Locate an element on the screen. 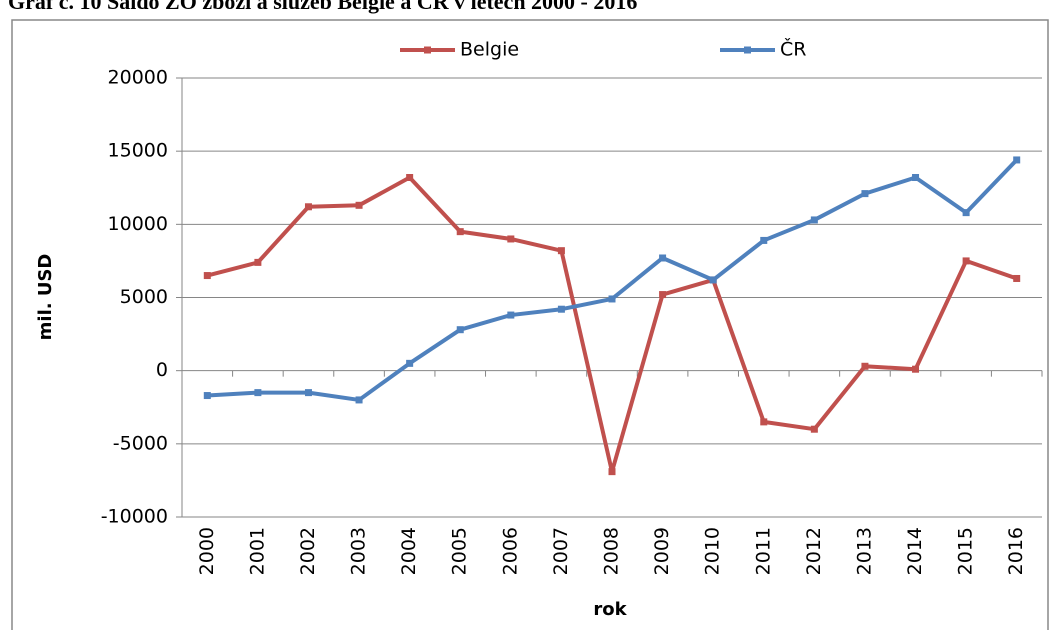 The height and width of the screenshot is (630, 1060). x-tick-label: 2002 is located at coordinates (308, 551).